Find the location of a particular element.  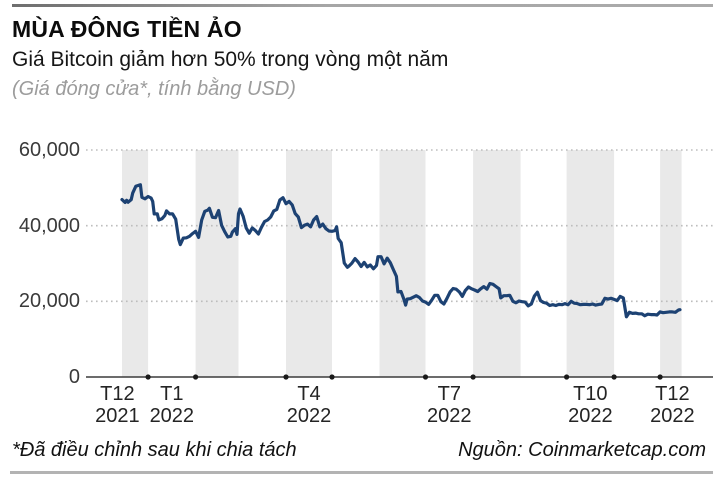

source-credit: Nguồn: Coinmarketcap.com is located at coordinates (582, 450).